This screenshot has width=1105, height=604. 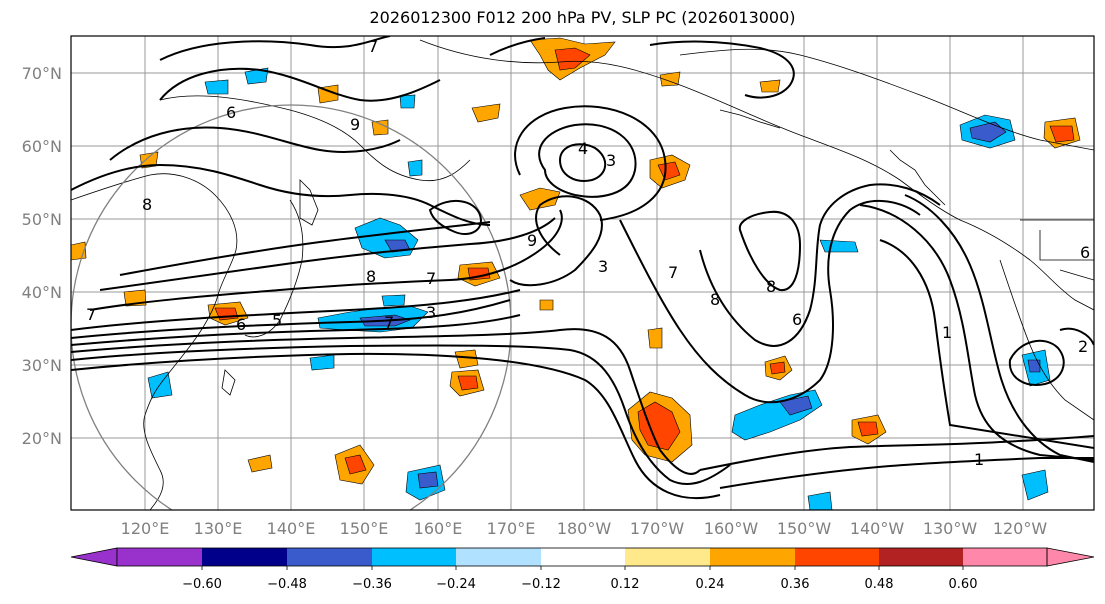 I want to click on lat-label: 50°N, so click(x=42, y=219).